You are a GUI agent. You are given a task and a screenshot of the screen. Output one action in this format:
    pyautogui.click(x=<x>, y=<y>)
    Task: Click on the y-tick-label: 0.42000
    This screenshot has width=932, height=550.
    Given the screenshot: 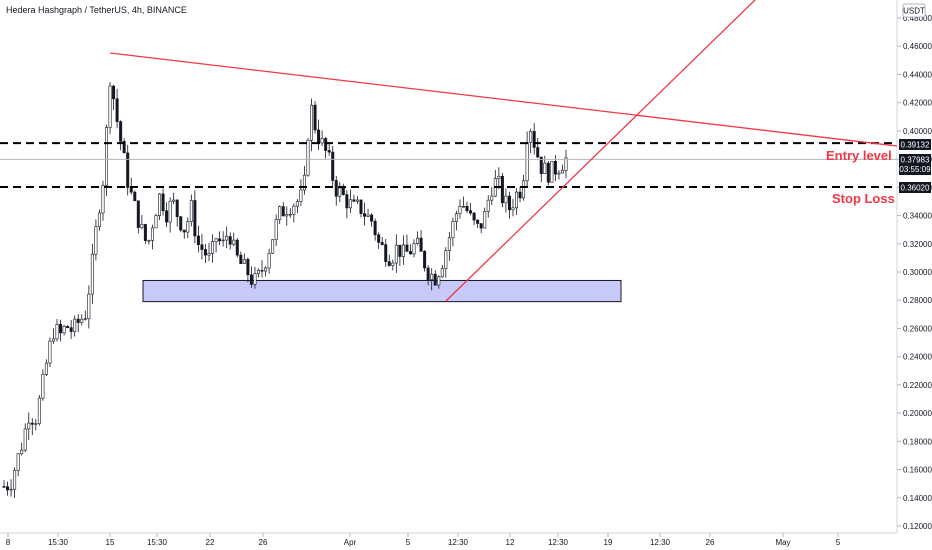 What is the action you would take?
    pyautogui.click(x=917, y=103)
    